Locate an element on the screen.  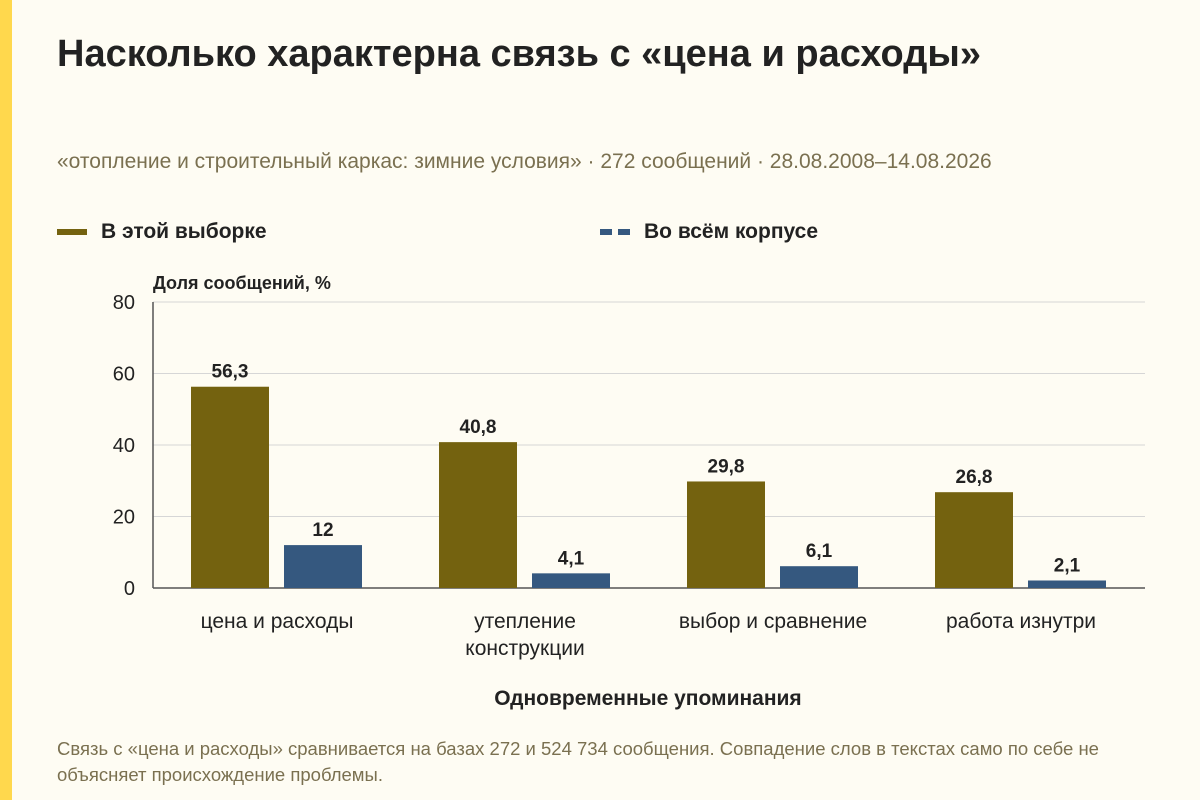
bar-s2-c4 is located at coordinates (1067, 584).